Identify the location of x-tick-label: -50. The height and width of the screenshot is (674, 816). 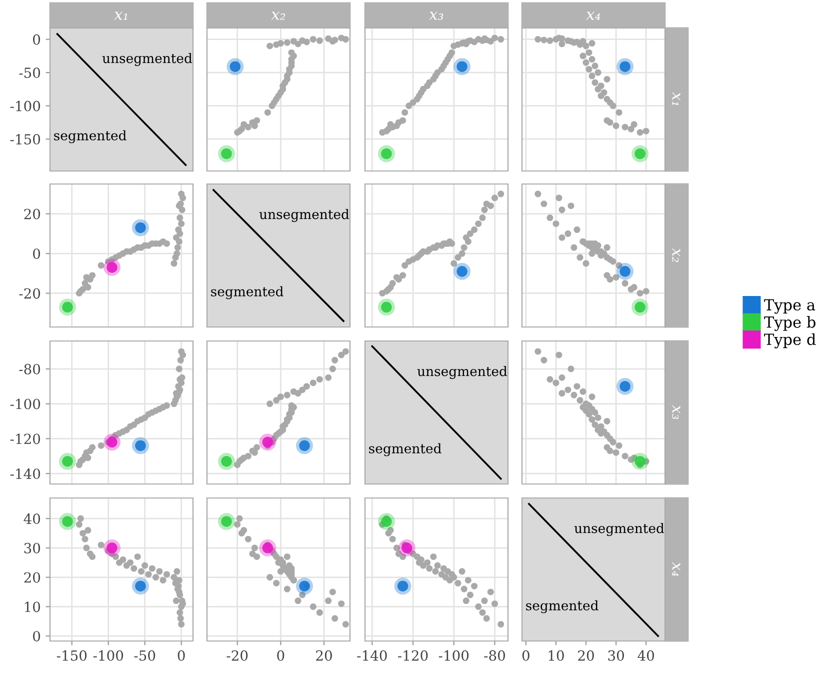
(145, 655).